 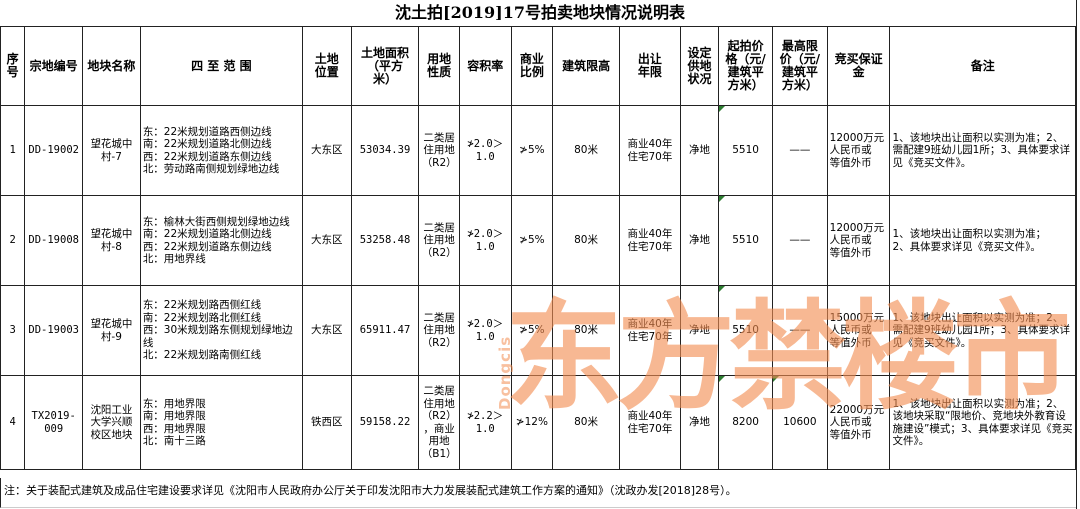 I want to click on col-header-land-use: 用地 性质, so click(x=439, y=66).